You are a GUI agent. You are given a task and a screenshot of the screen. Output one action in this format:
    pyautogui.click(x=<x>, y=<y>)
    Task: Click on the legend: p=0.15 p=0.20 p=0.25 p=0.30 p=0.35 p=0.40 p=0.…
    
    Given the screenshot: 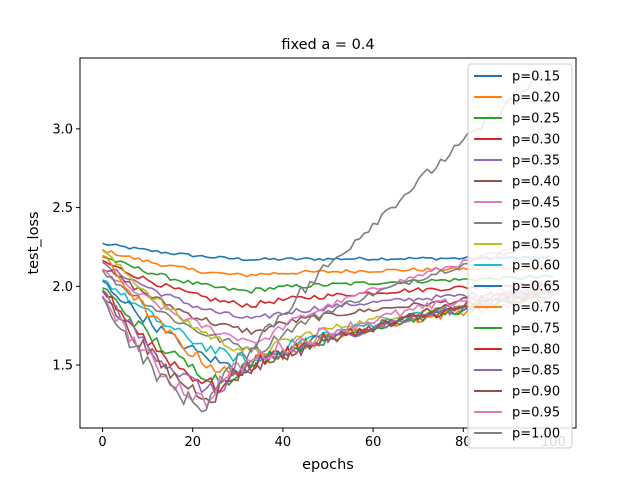 What is the action you would take?
    pyautogui.click(x=520, y=256)
    